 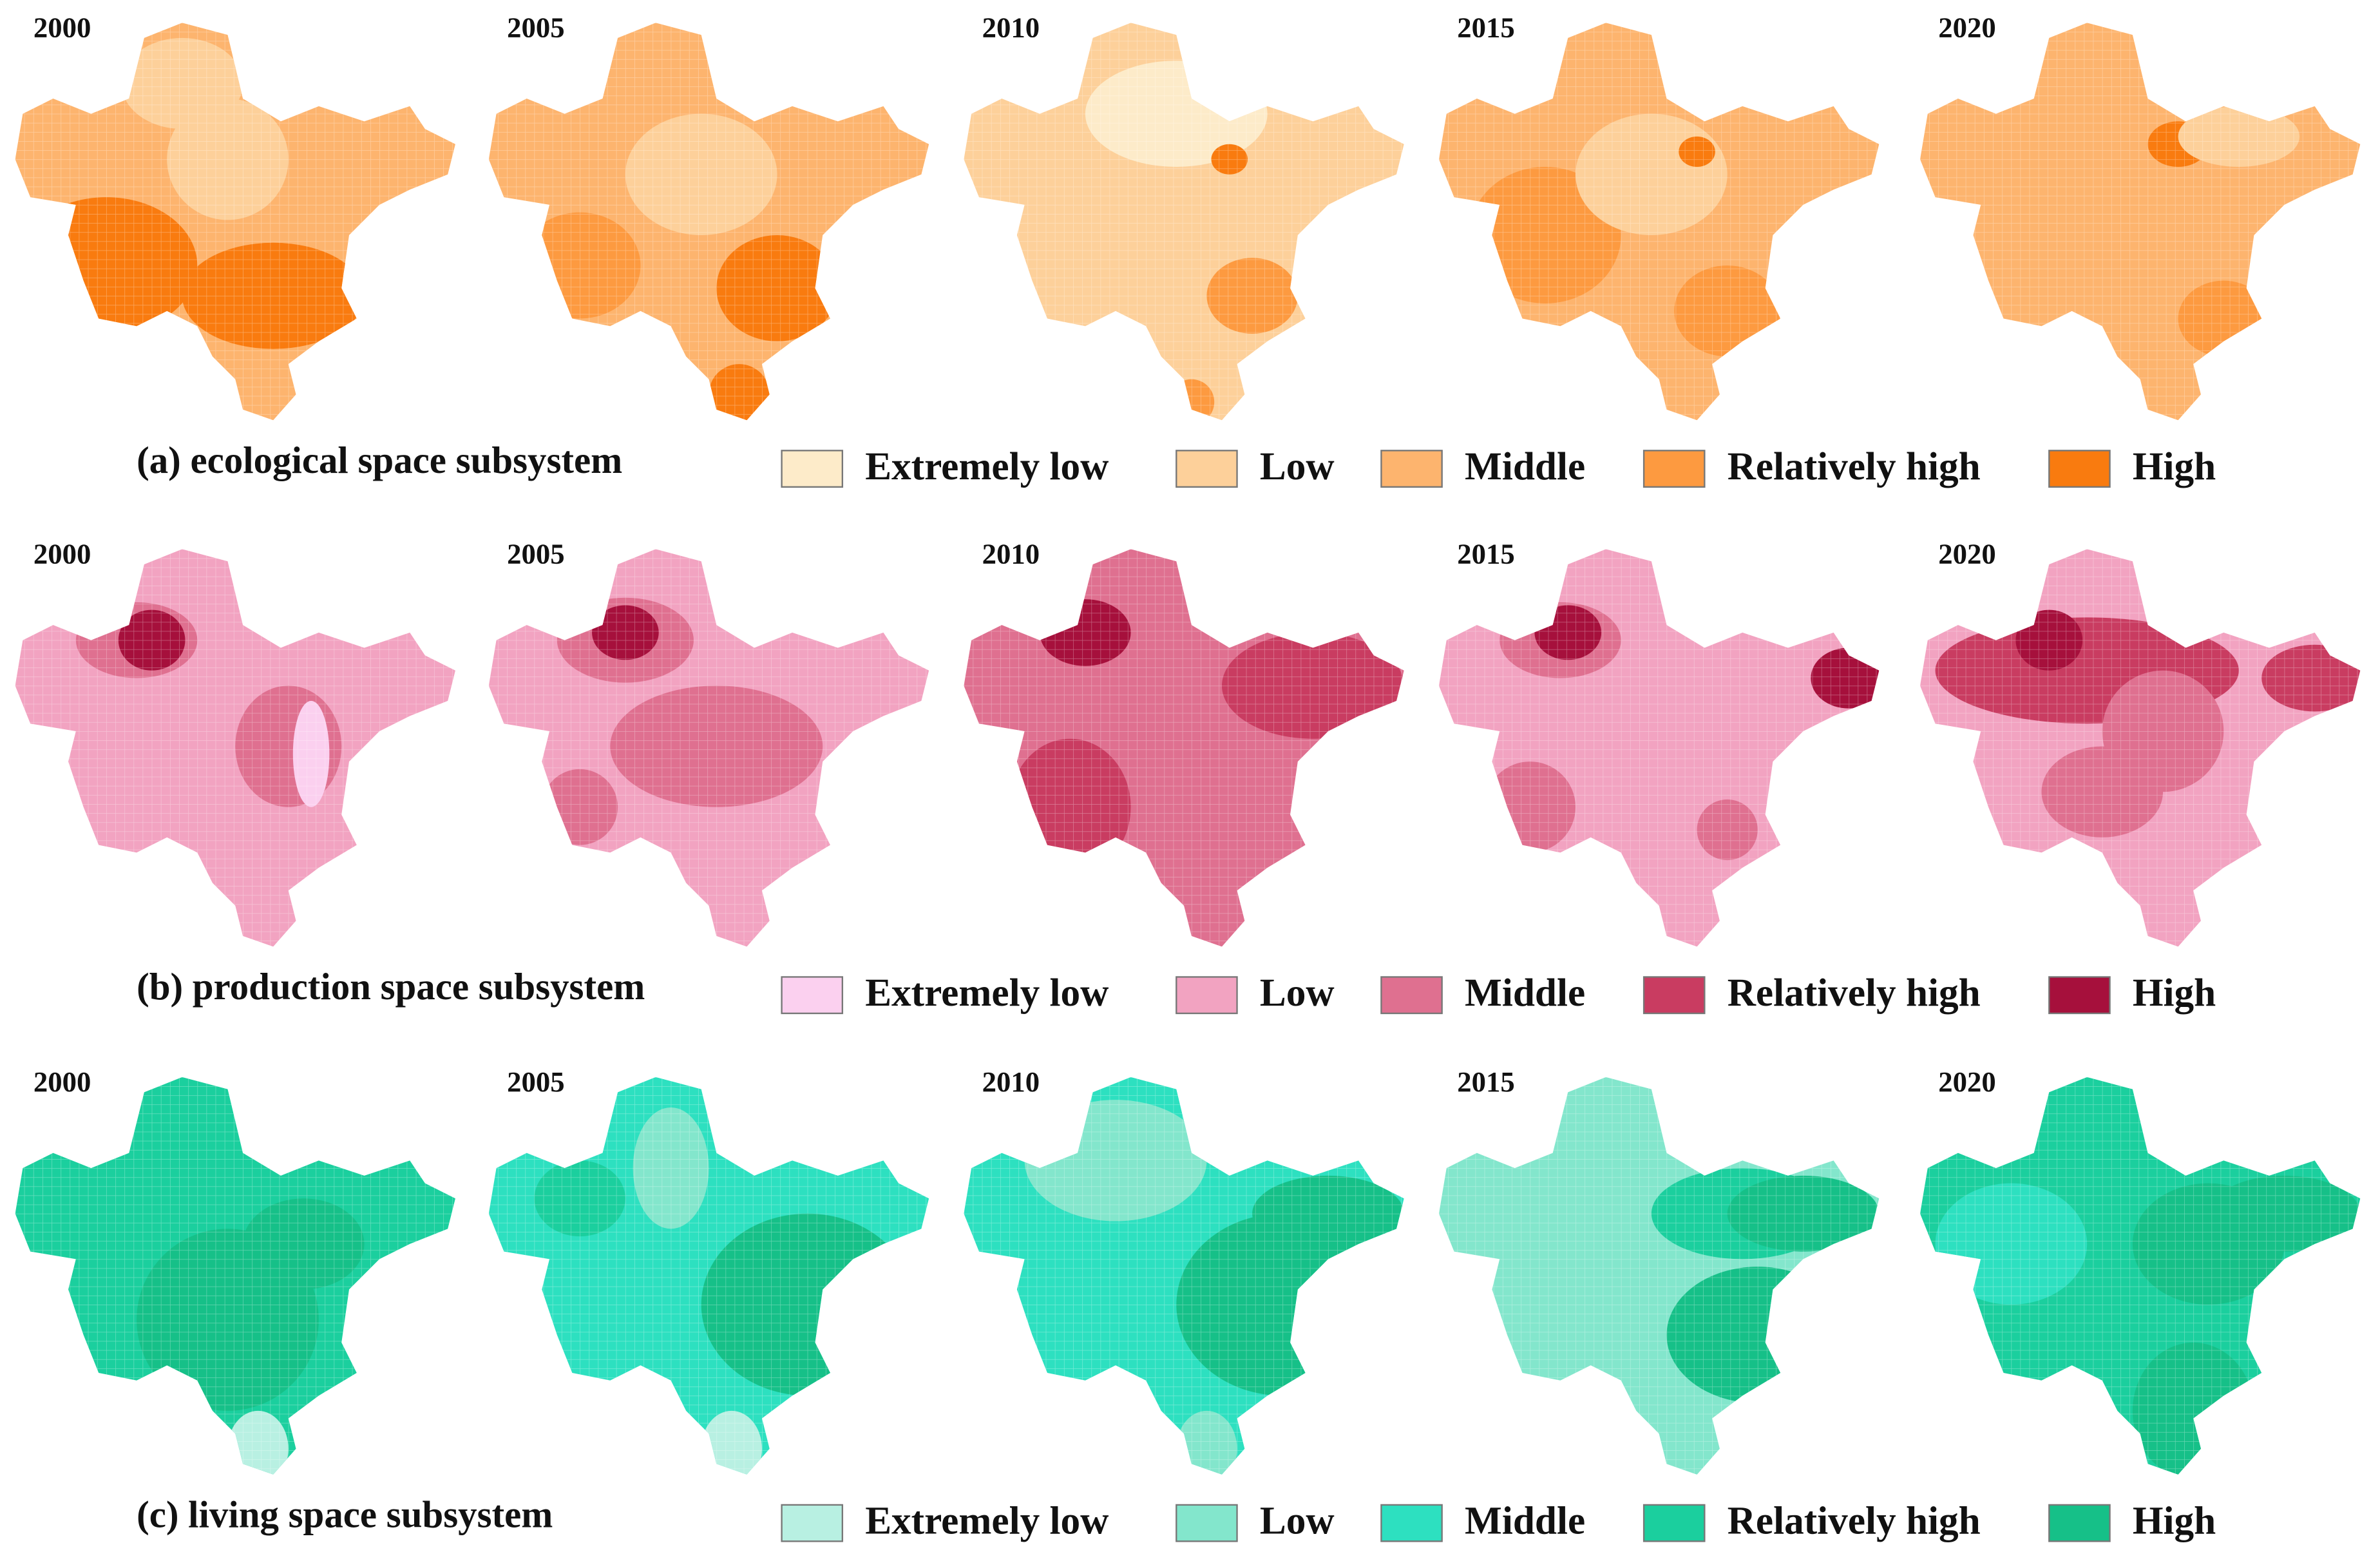 What do you see at coordinates (379, 460) in the screenshot?
I see `panel-title: (a) ecological space subsystem` at bounding box center [379, 460].